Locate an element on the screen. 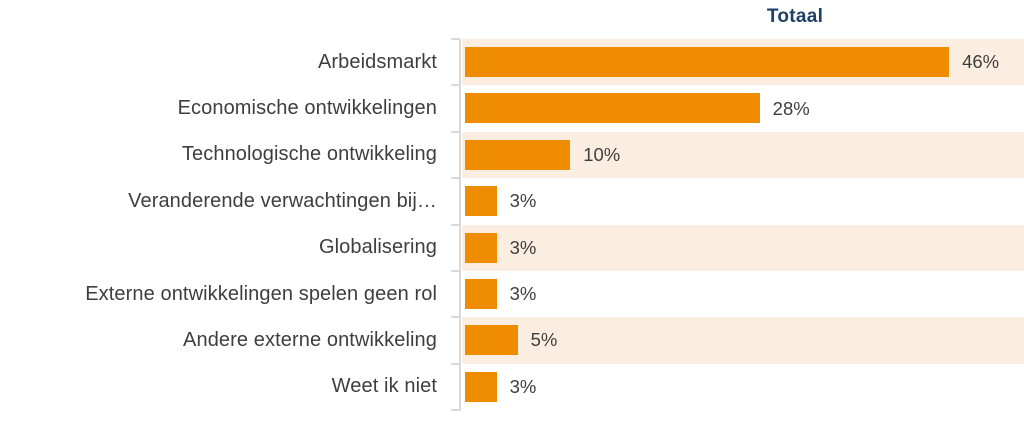 This screenshot has width=1024, height=426. chart-row: Globalisering 3% is located at coordinates (512, 247).